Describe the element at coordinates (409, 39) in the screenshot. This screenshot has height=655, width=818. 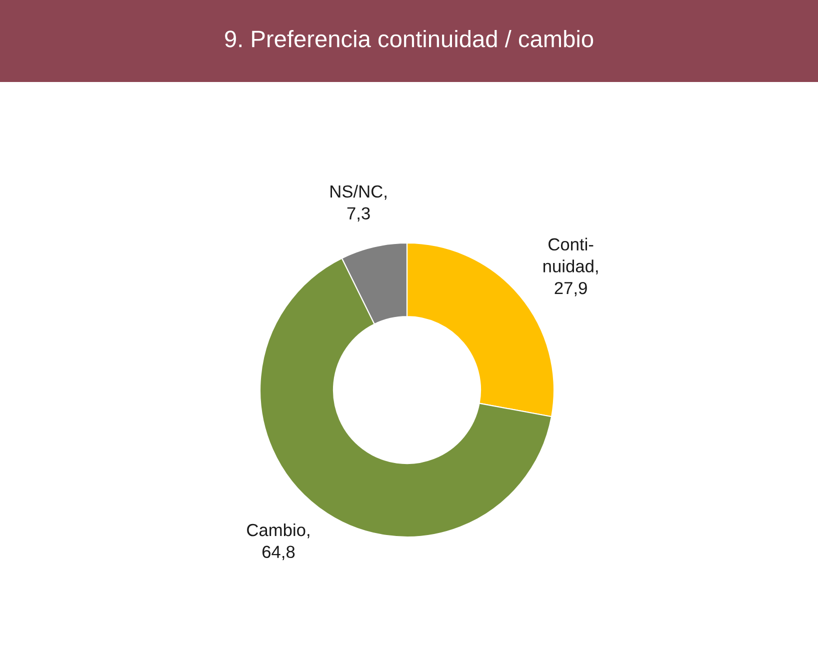
I see `chart-title: 9. Preferencia continuidad / cambio` at that location.